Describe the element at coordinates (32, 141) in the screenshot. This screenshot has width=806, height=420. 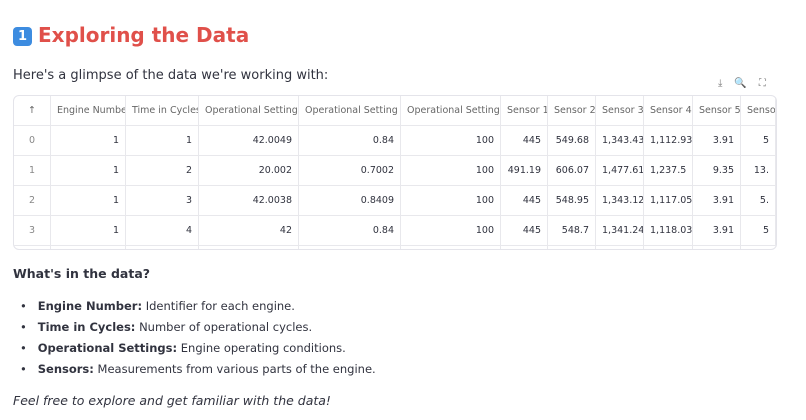
I see `row-index: 0` at that location.